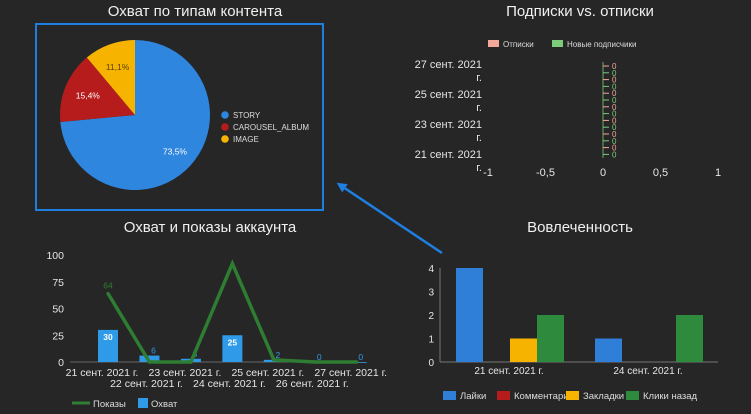 Image resolution: width=751 pixels, height=414 pixels. I want to click on pie-slice-carousel-album, so click(97, 90).